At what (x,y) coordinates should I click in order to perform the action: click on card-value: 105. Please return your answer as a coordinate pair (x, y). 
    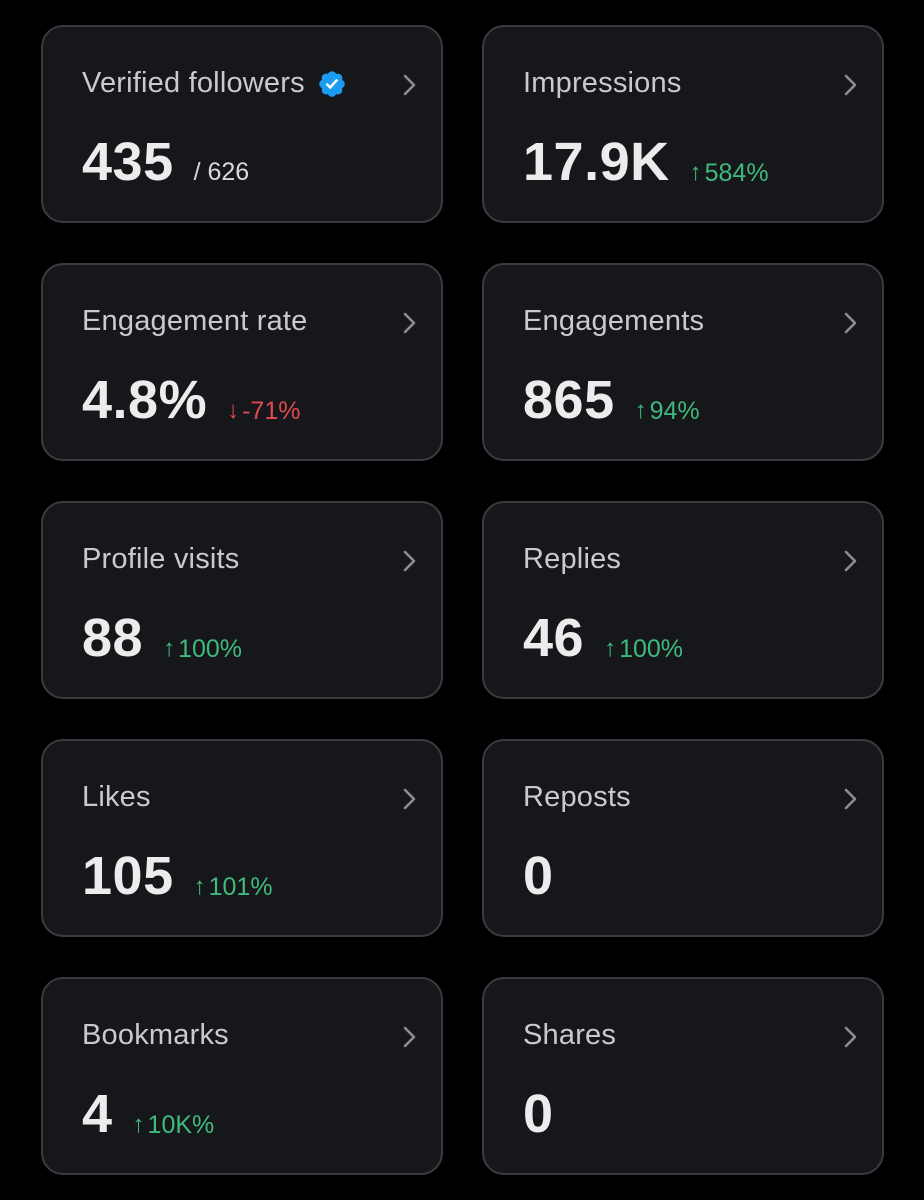
    Looking at the image, I should click on (128, 876).